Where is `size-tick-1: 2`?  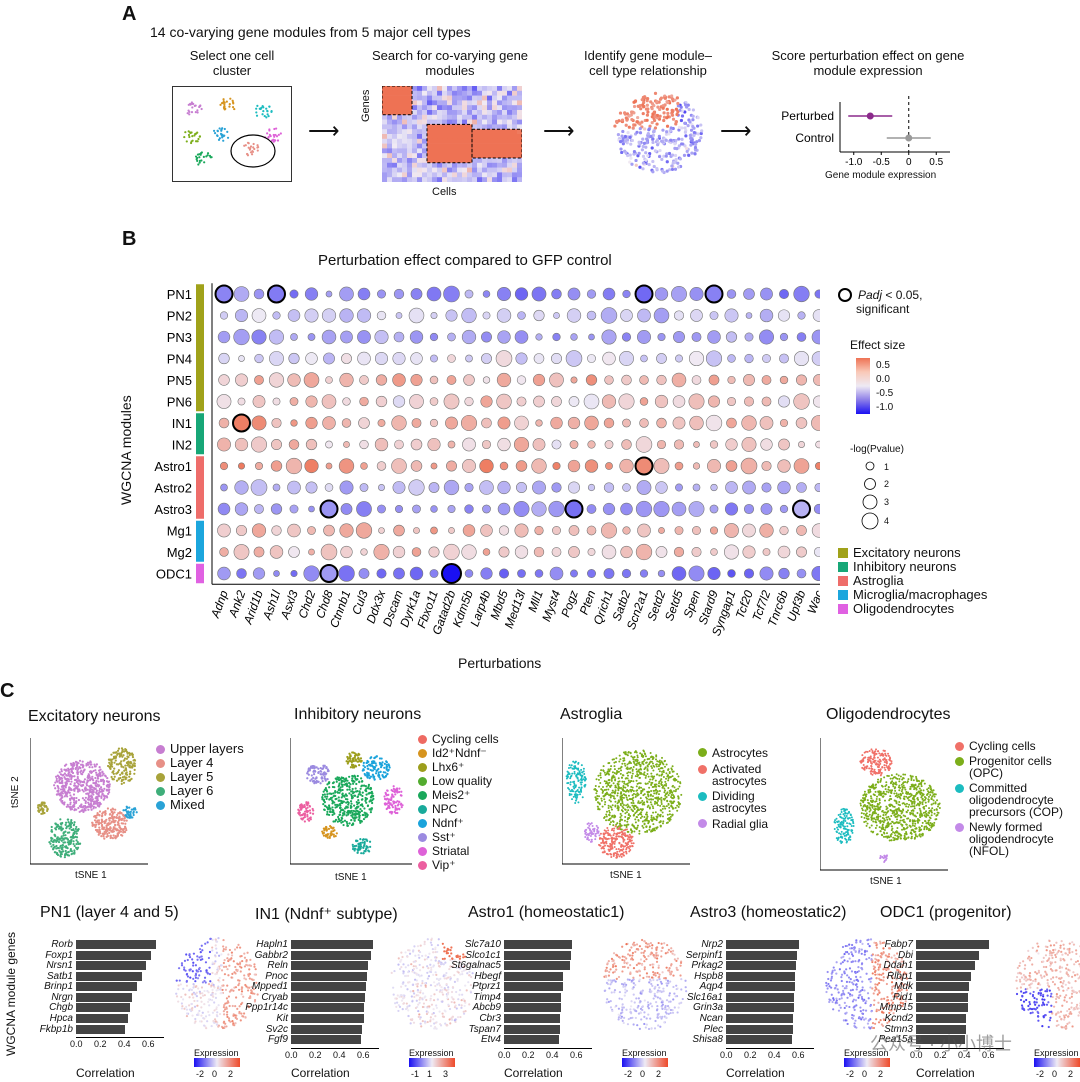 size-tick-1: 2 is located at coordinates (887, 484).